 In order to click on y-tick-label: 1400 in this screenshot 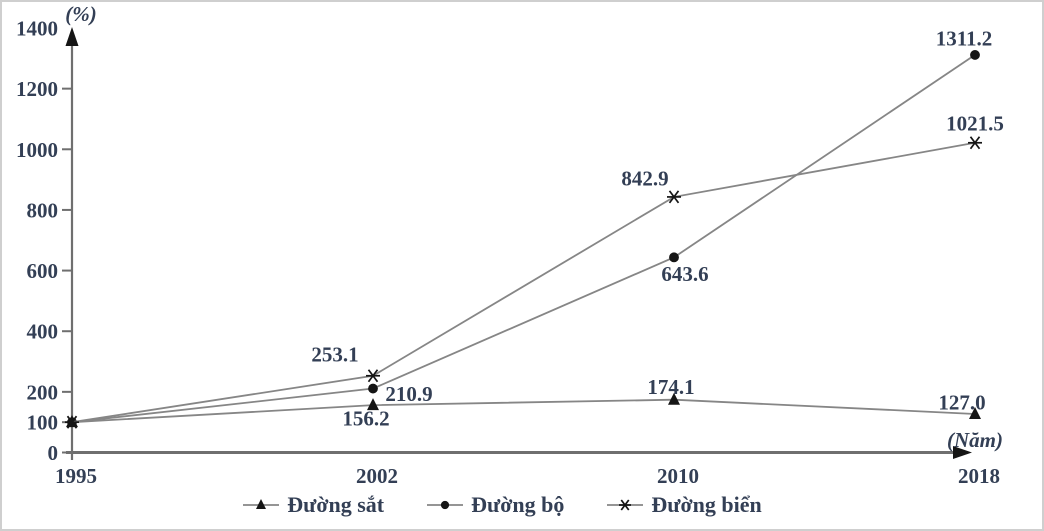, I will do `click(37, 29)`.